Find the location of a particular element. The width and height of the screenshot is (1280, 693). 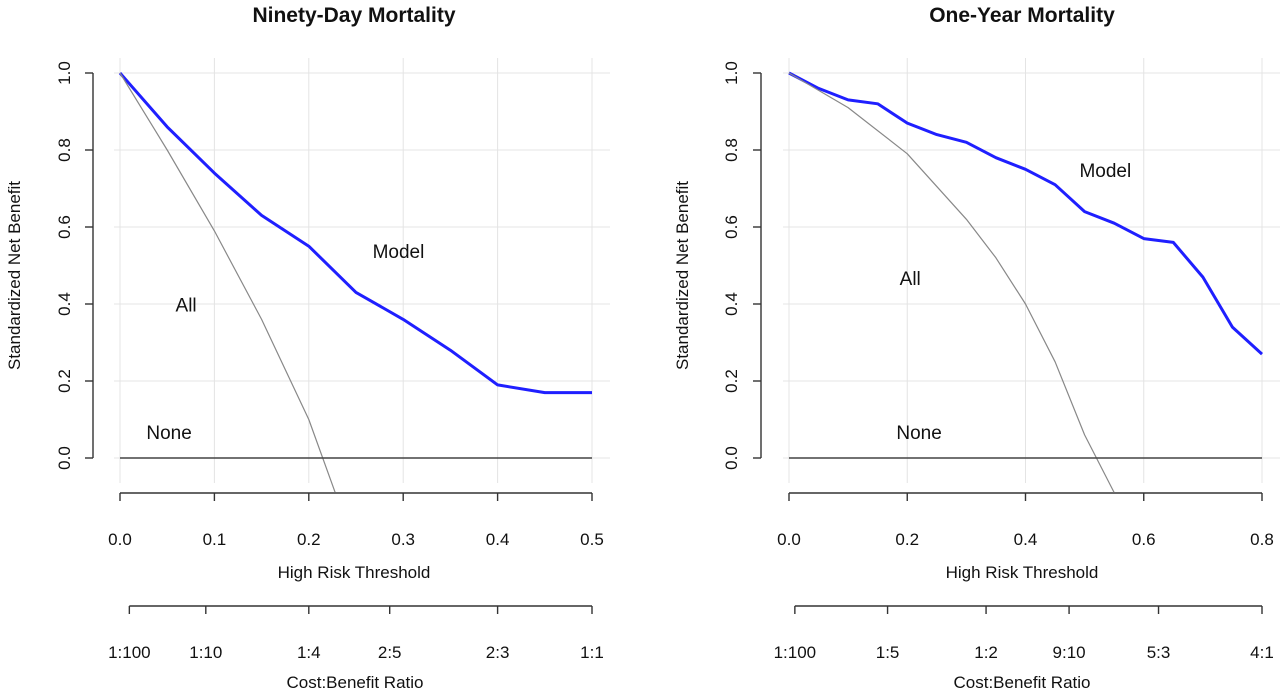

chart-title: Ninety-Day Mortality is located at coordinates (353, 15).